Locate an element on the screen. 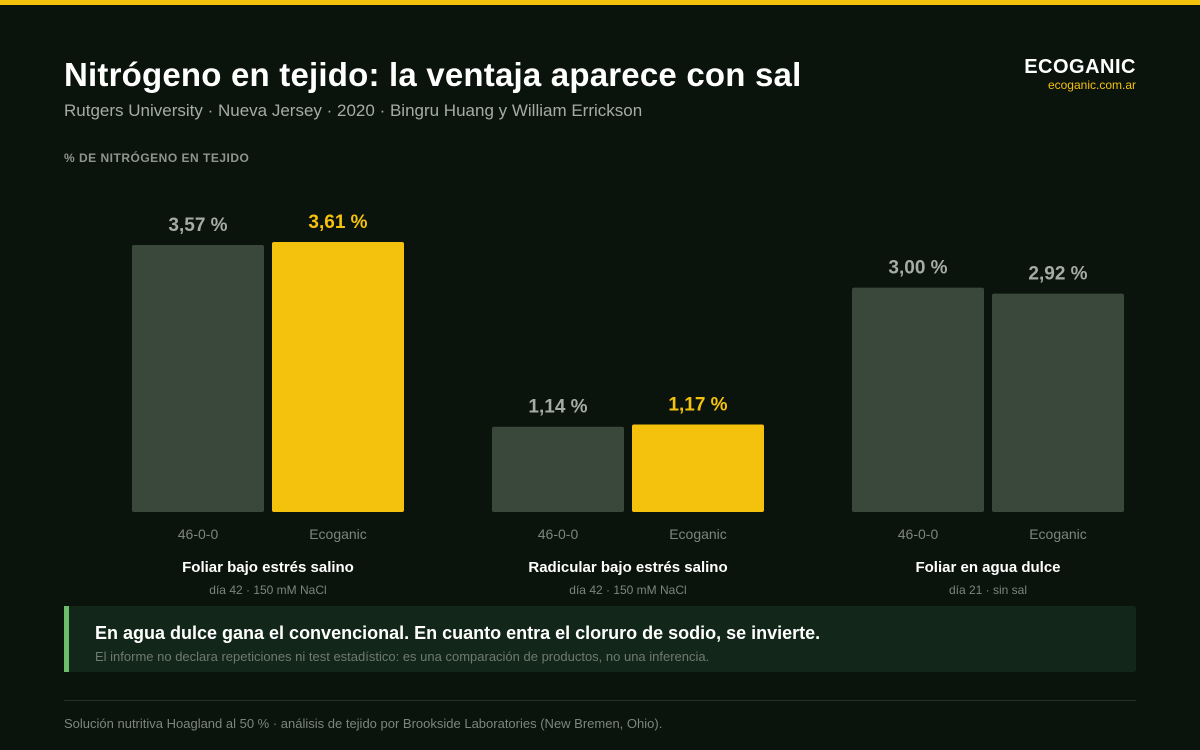  bar-value-label: 1,14 % is located at coordinates (557, 407).